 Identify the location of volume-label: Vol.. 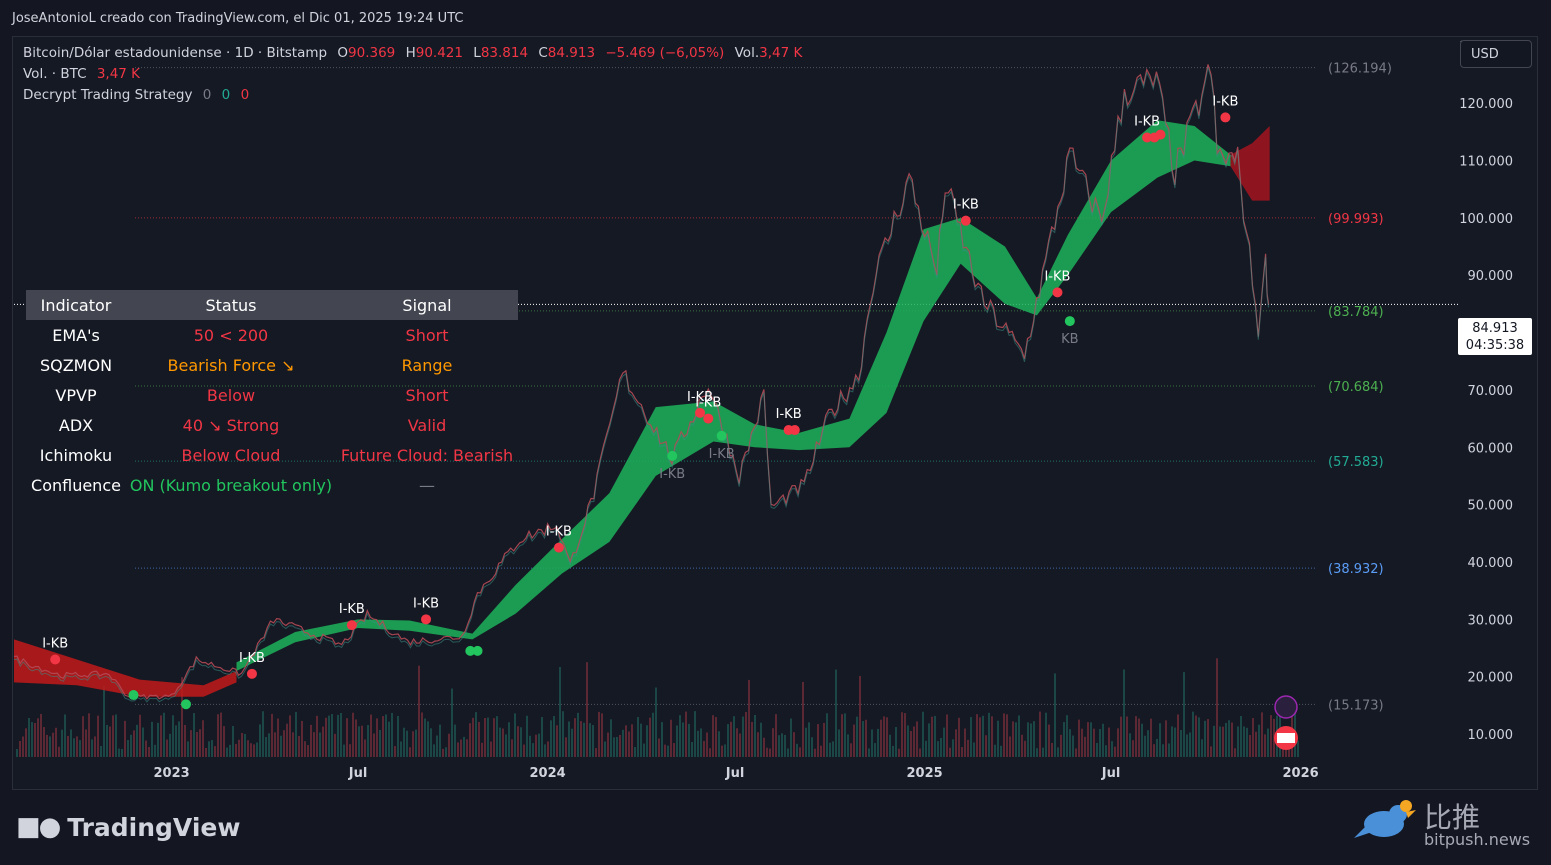
(747, 53).